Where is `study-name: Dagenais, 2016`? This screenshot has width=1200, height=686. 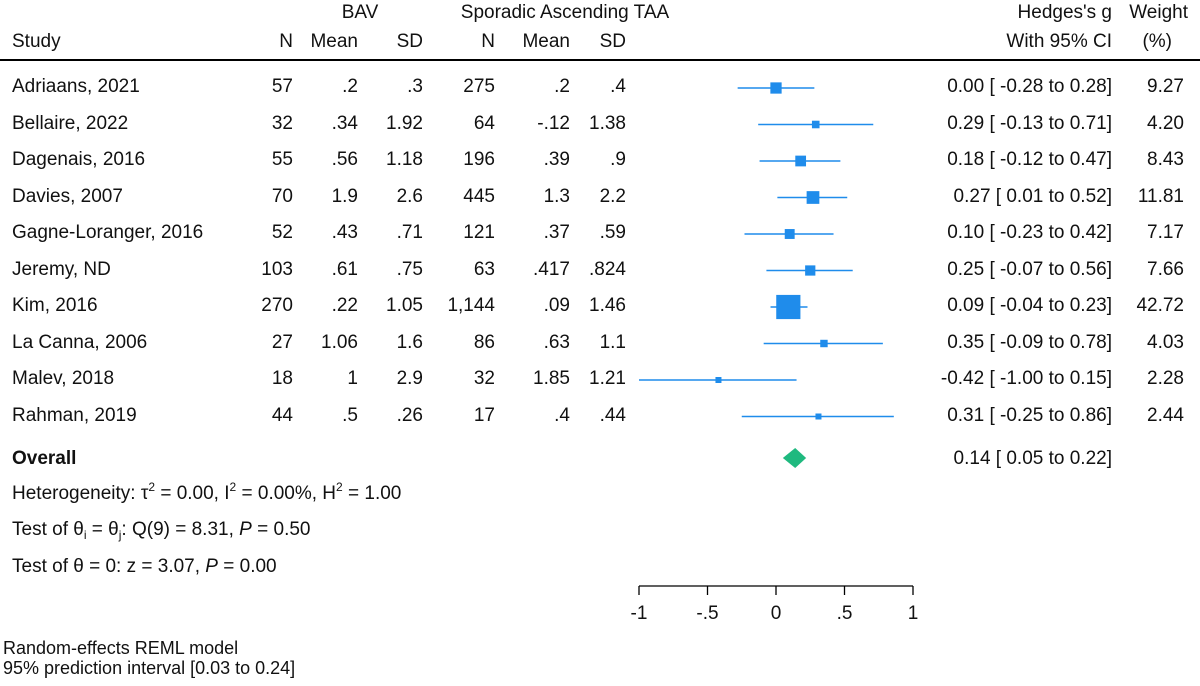
study-name: Dagenais, 2016 is located at coordinates (79, 159).